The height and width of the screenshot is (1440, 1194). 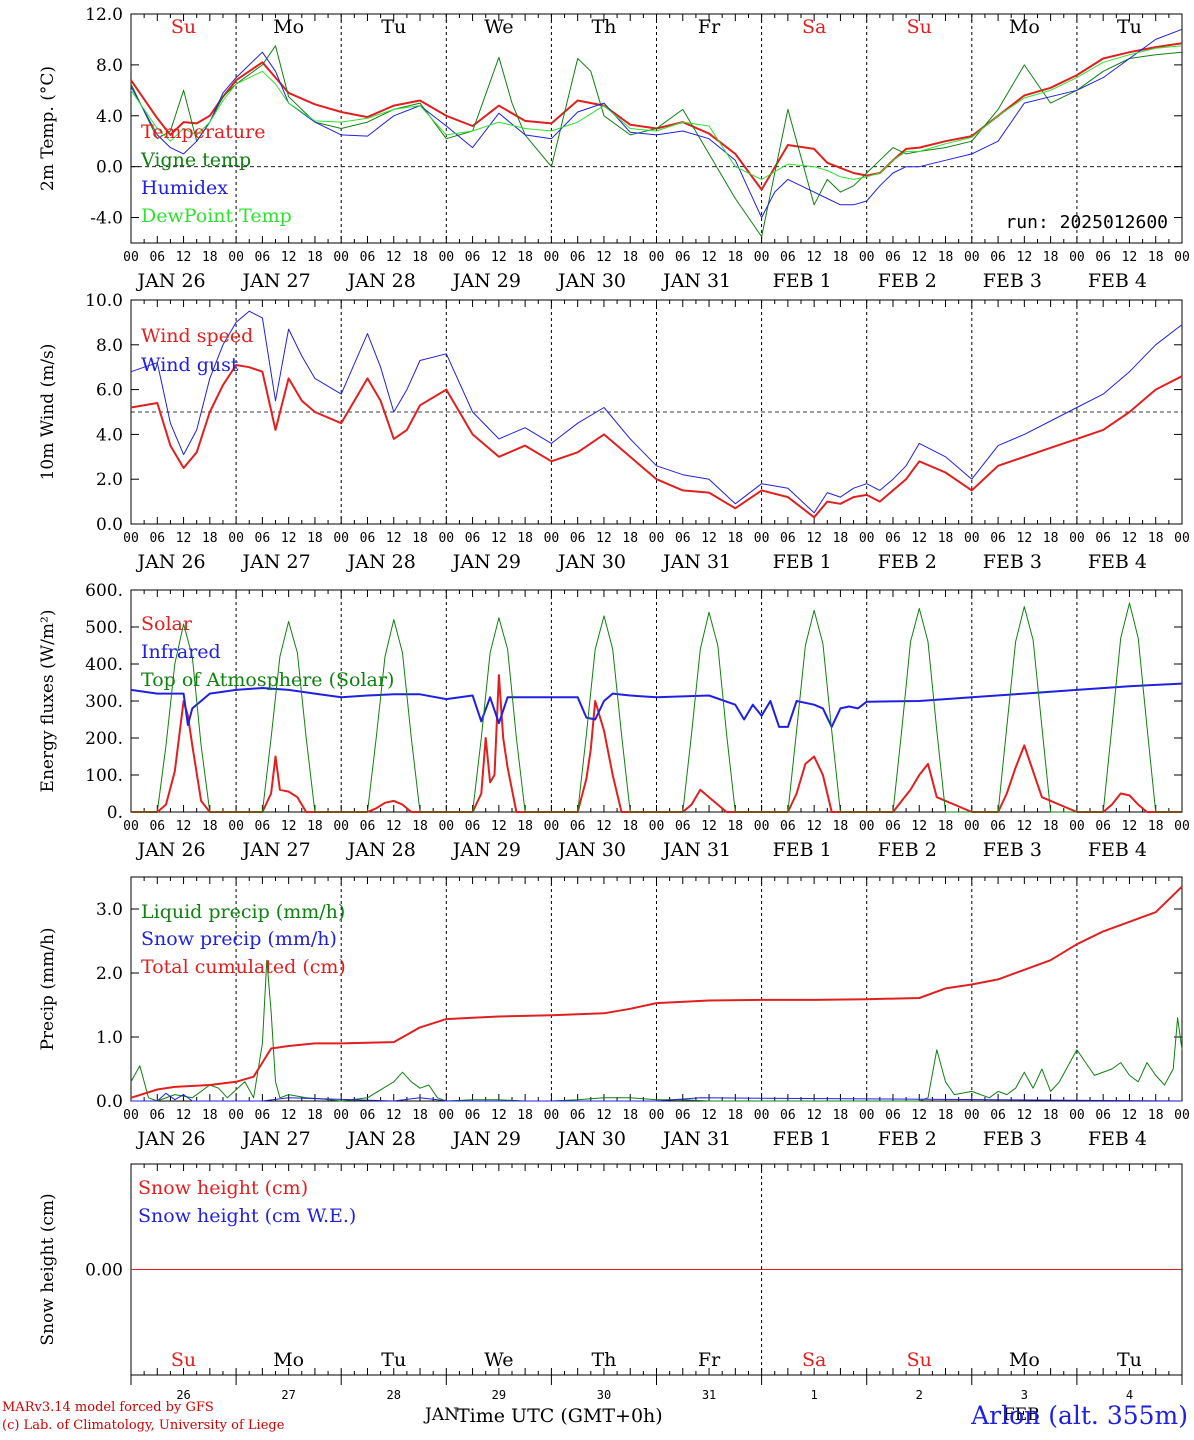 I want to click on series-line-total-cumulated-cm-, so click(x=656, y=992).